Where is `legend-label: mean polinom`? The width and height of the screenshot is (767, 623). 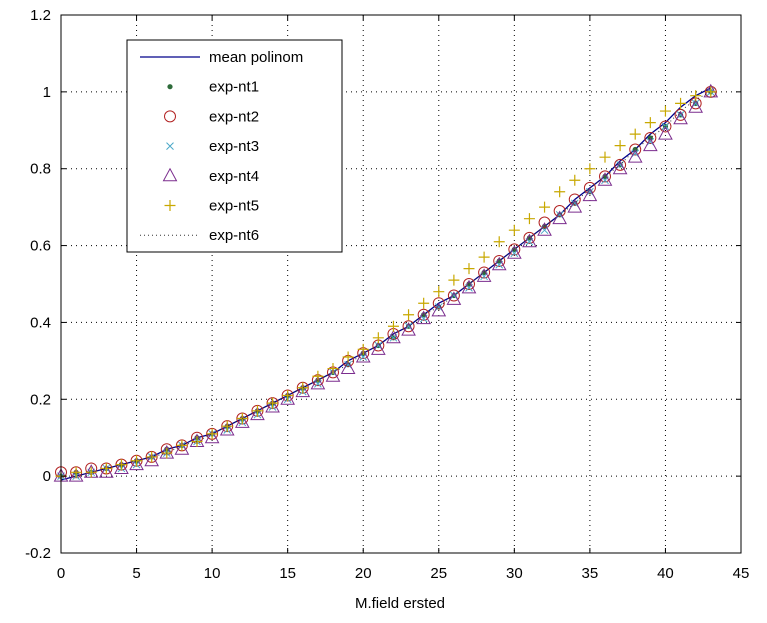
legend-label: mean polinom is located at coordinates (256, 57).